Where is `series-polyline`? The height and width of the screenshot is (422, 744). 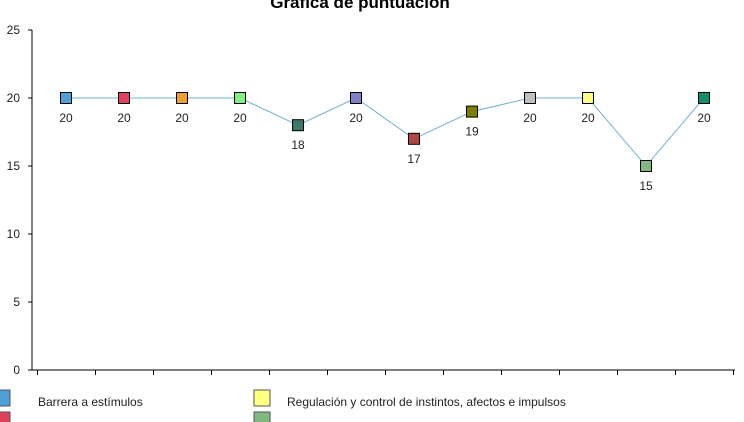
series-polyline is located at coordinates (385, 132).